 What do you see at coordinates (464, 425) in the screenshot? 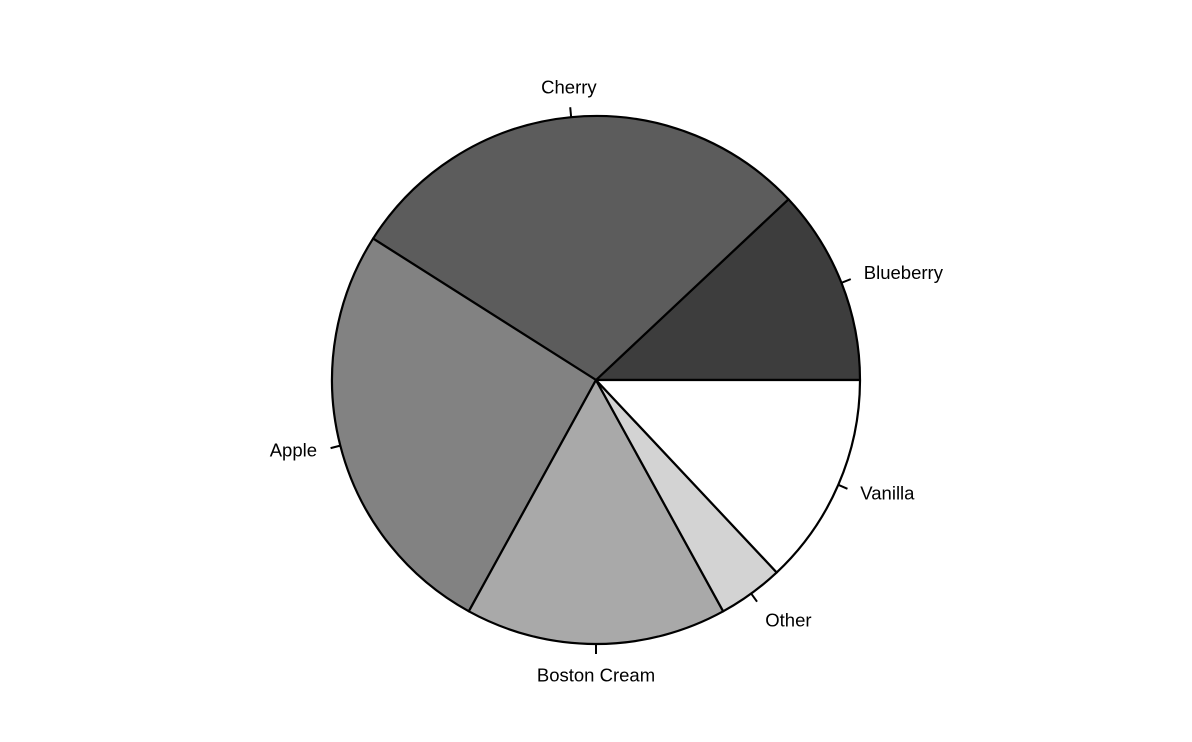
I see `pie-slice-apple` at bounding box center [464, 425].